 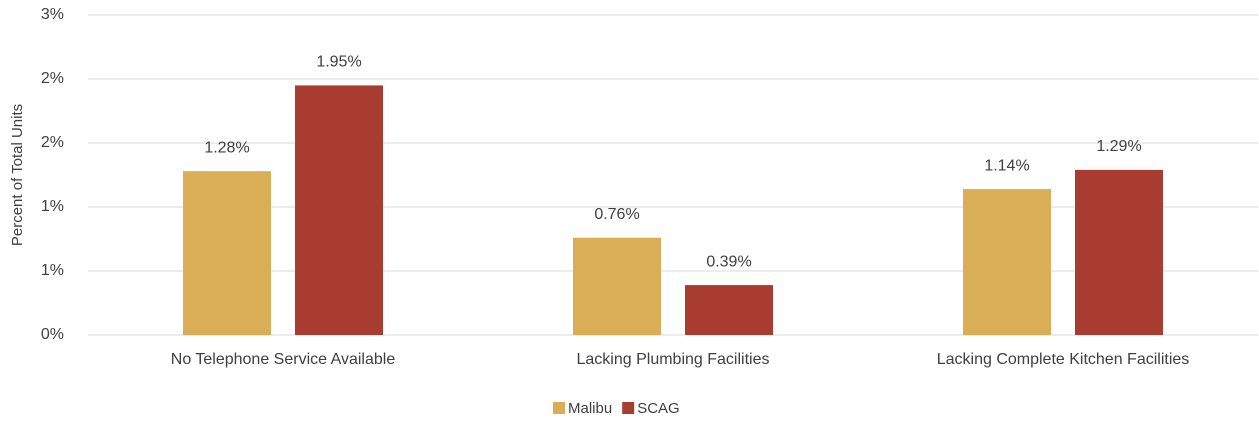 What do you see at coordinates (338, 62) in the screenshot?
I see `data-label: 1.95%` at bounding box center [338, 62].